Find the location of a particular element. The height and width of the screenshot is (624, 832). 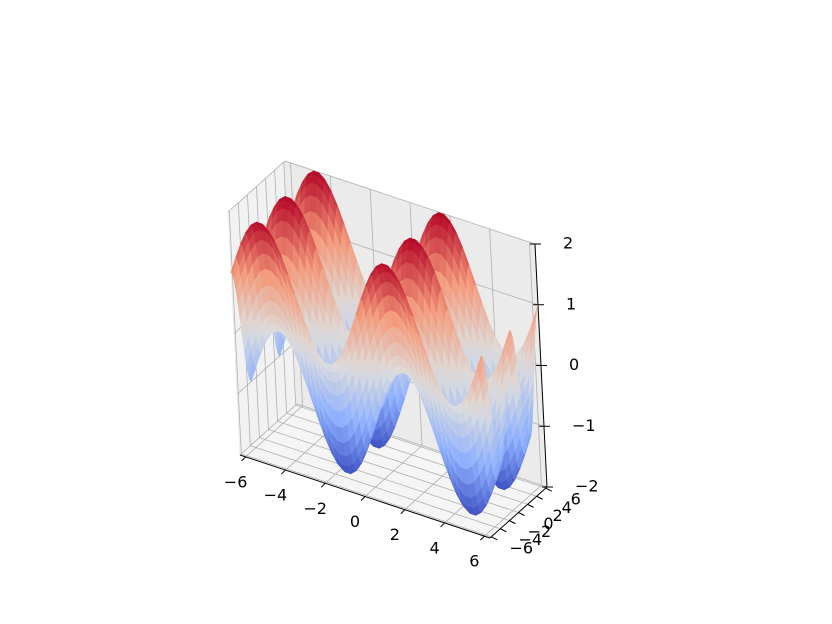

x-tick-label: −6 is located at coordinates (236, 481).